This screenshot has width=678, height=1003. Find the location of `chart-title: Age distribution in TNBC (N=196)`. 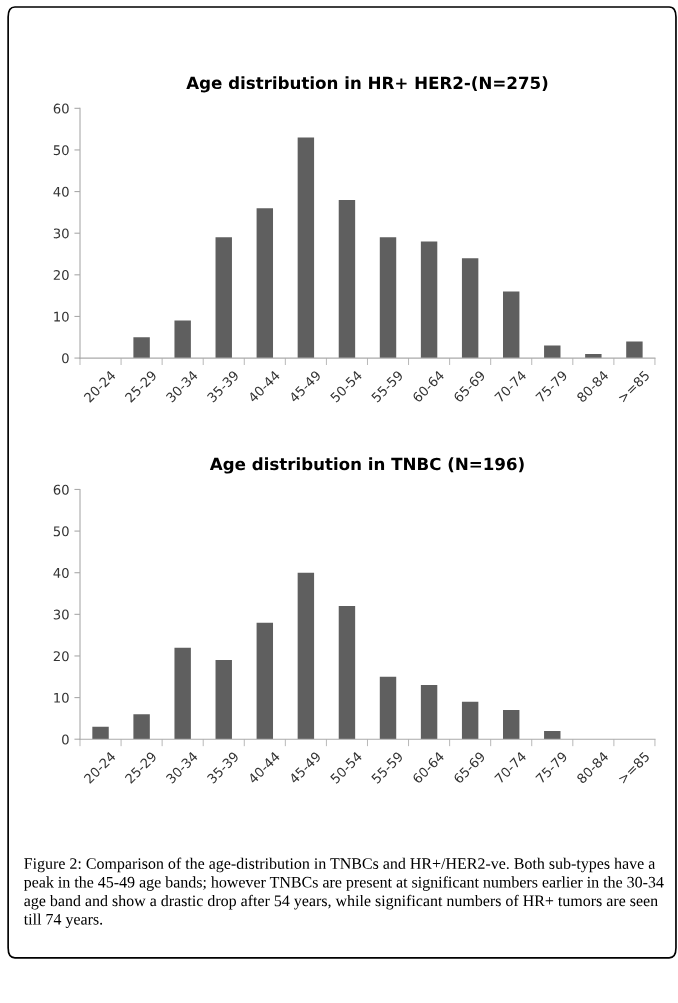

chart-title: Age distribution in TNBC (N=196) is located at coordinates (366, 465).